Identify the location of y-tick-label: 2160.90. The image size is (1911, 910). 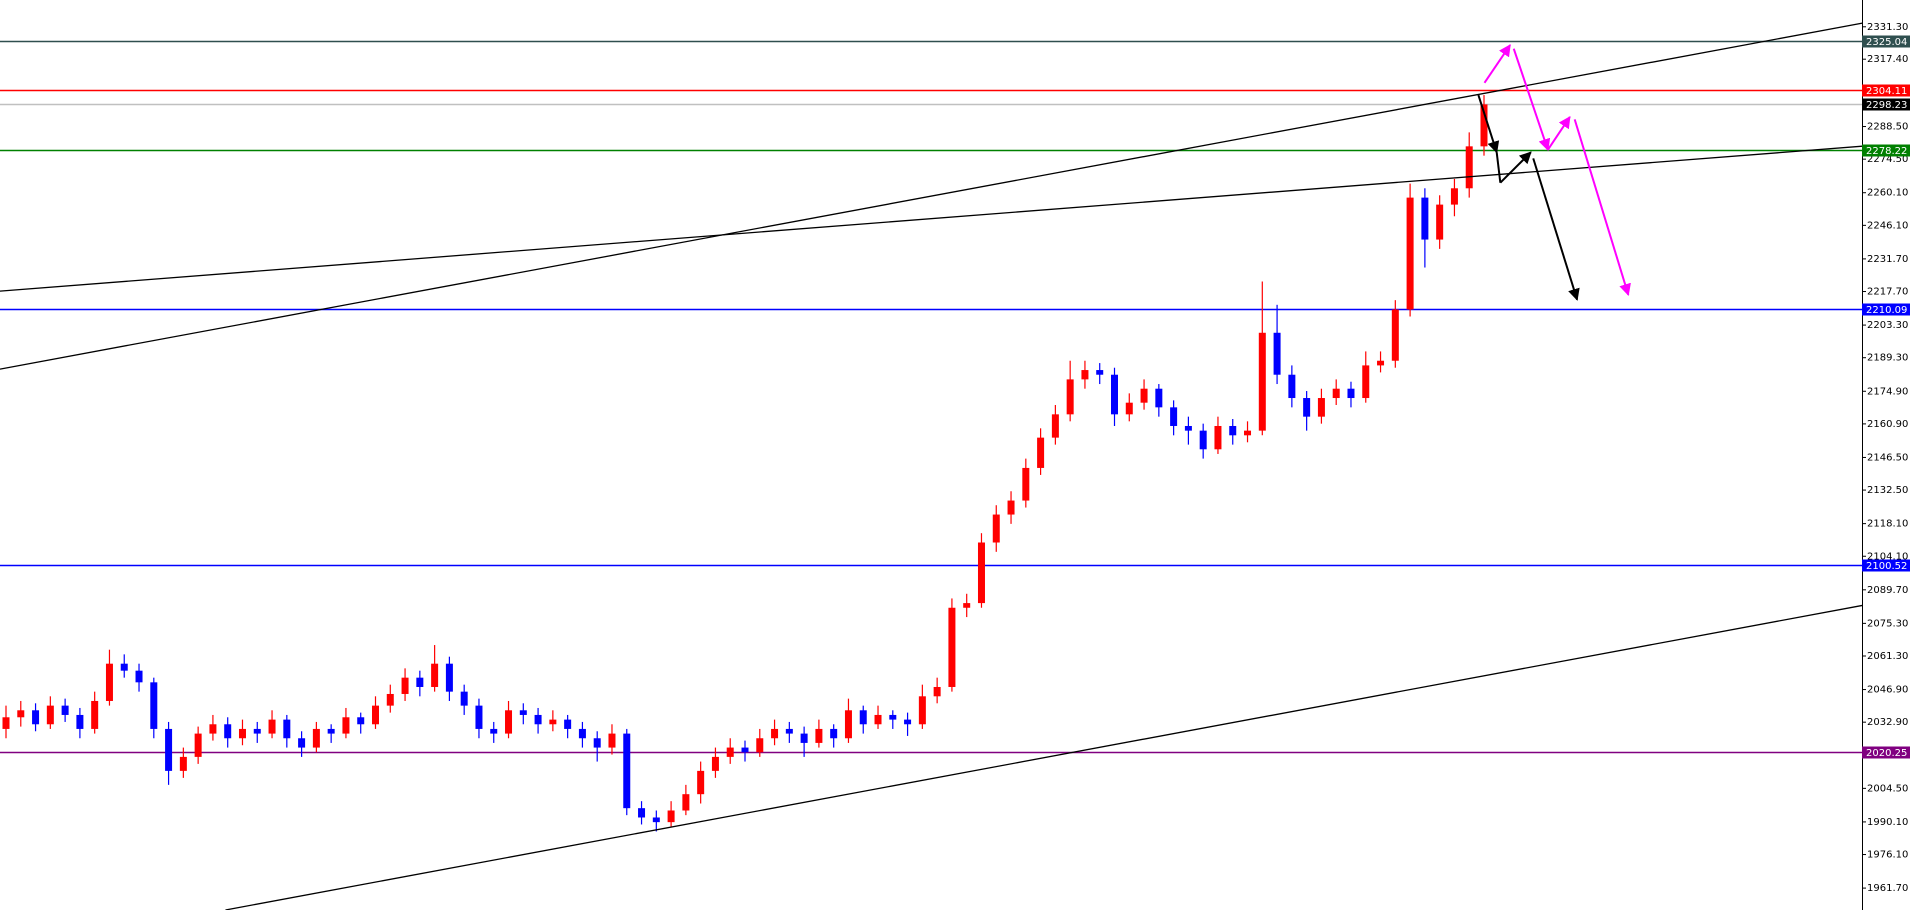
(1887, 424).